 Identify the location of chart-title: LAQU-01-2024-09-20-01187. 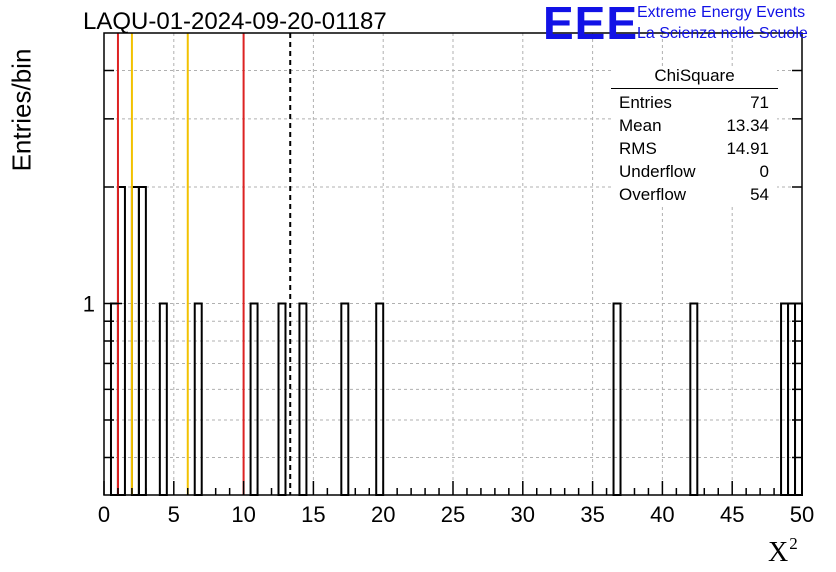
(235, 21).